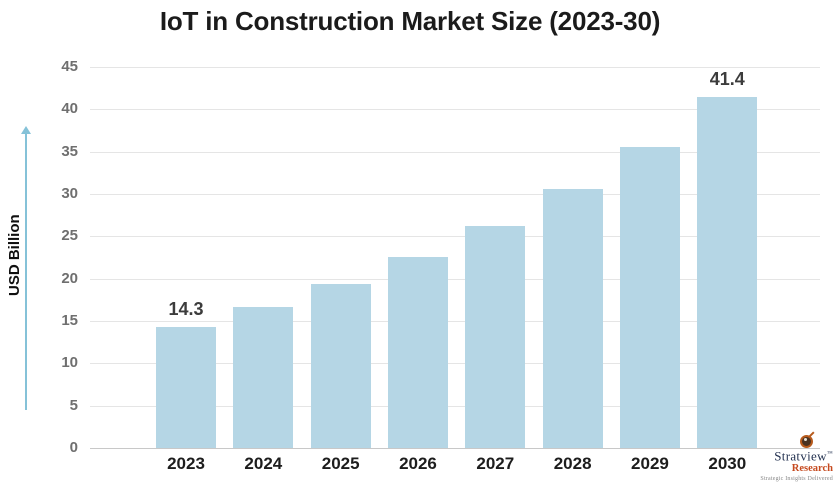  Describe the element at coordinates (69, 236) in the screenshot. I see `y-tick-label-25: 25` at that location.